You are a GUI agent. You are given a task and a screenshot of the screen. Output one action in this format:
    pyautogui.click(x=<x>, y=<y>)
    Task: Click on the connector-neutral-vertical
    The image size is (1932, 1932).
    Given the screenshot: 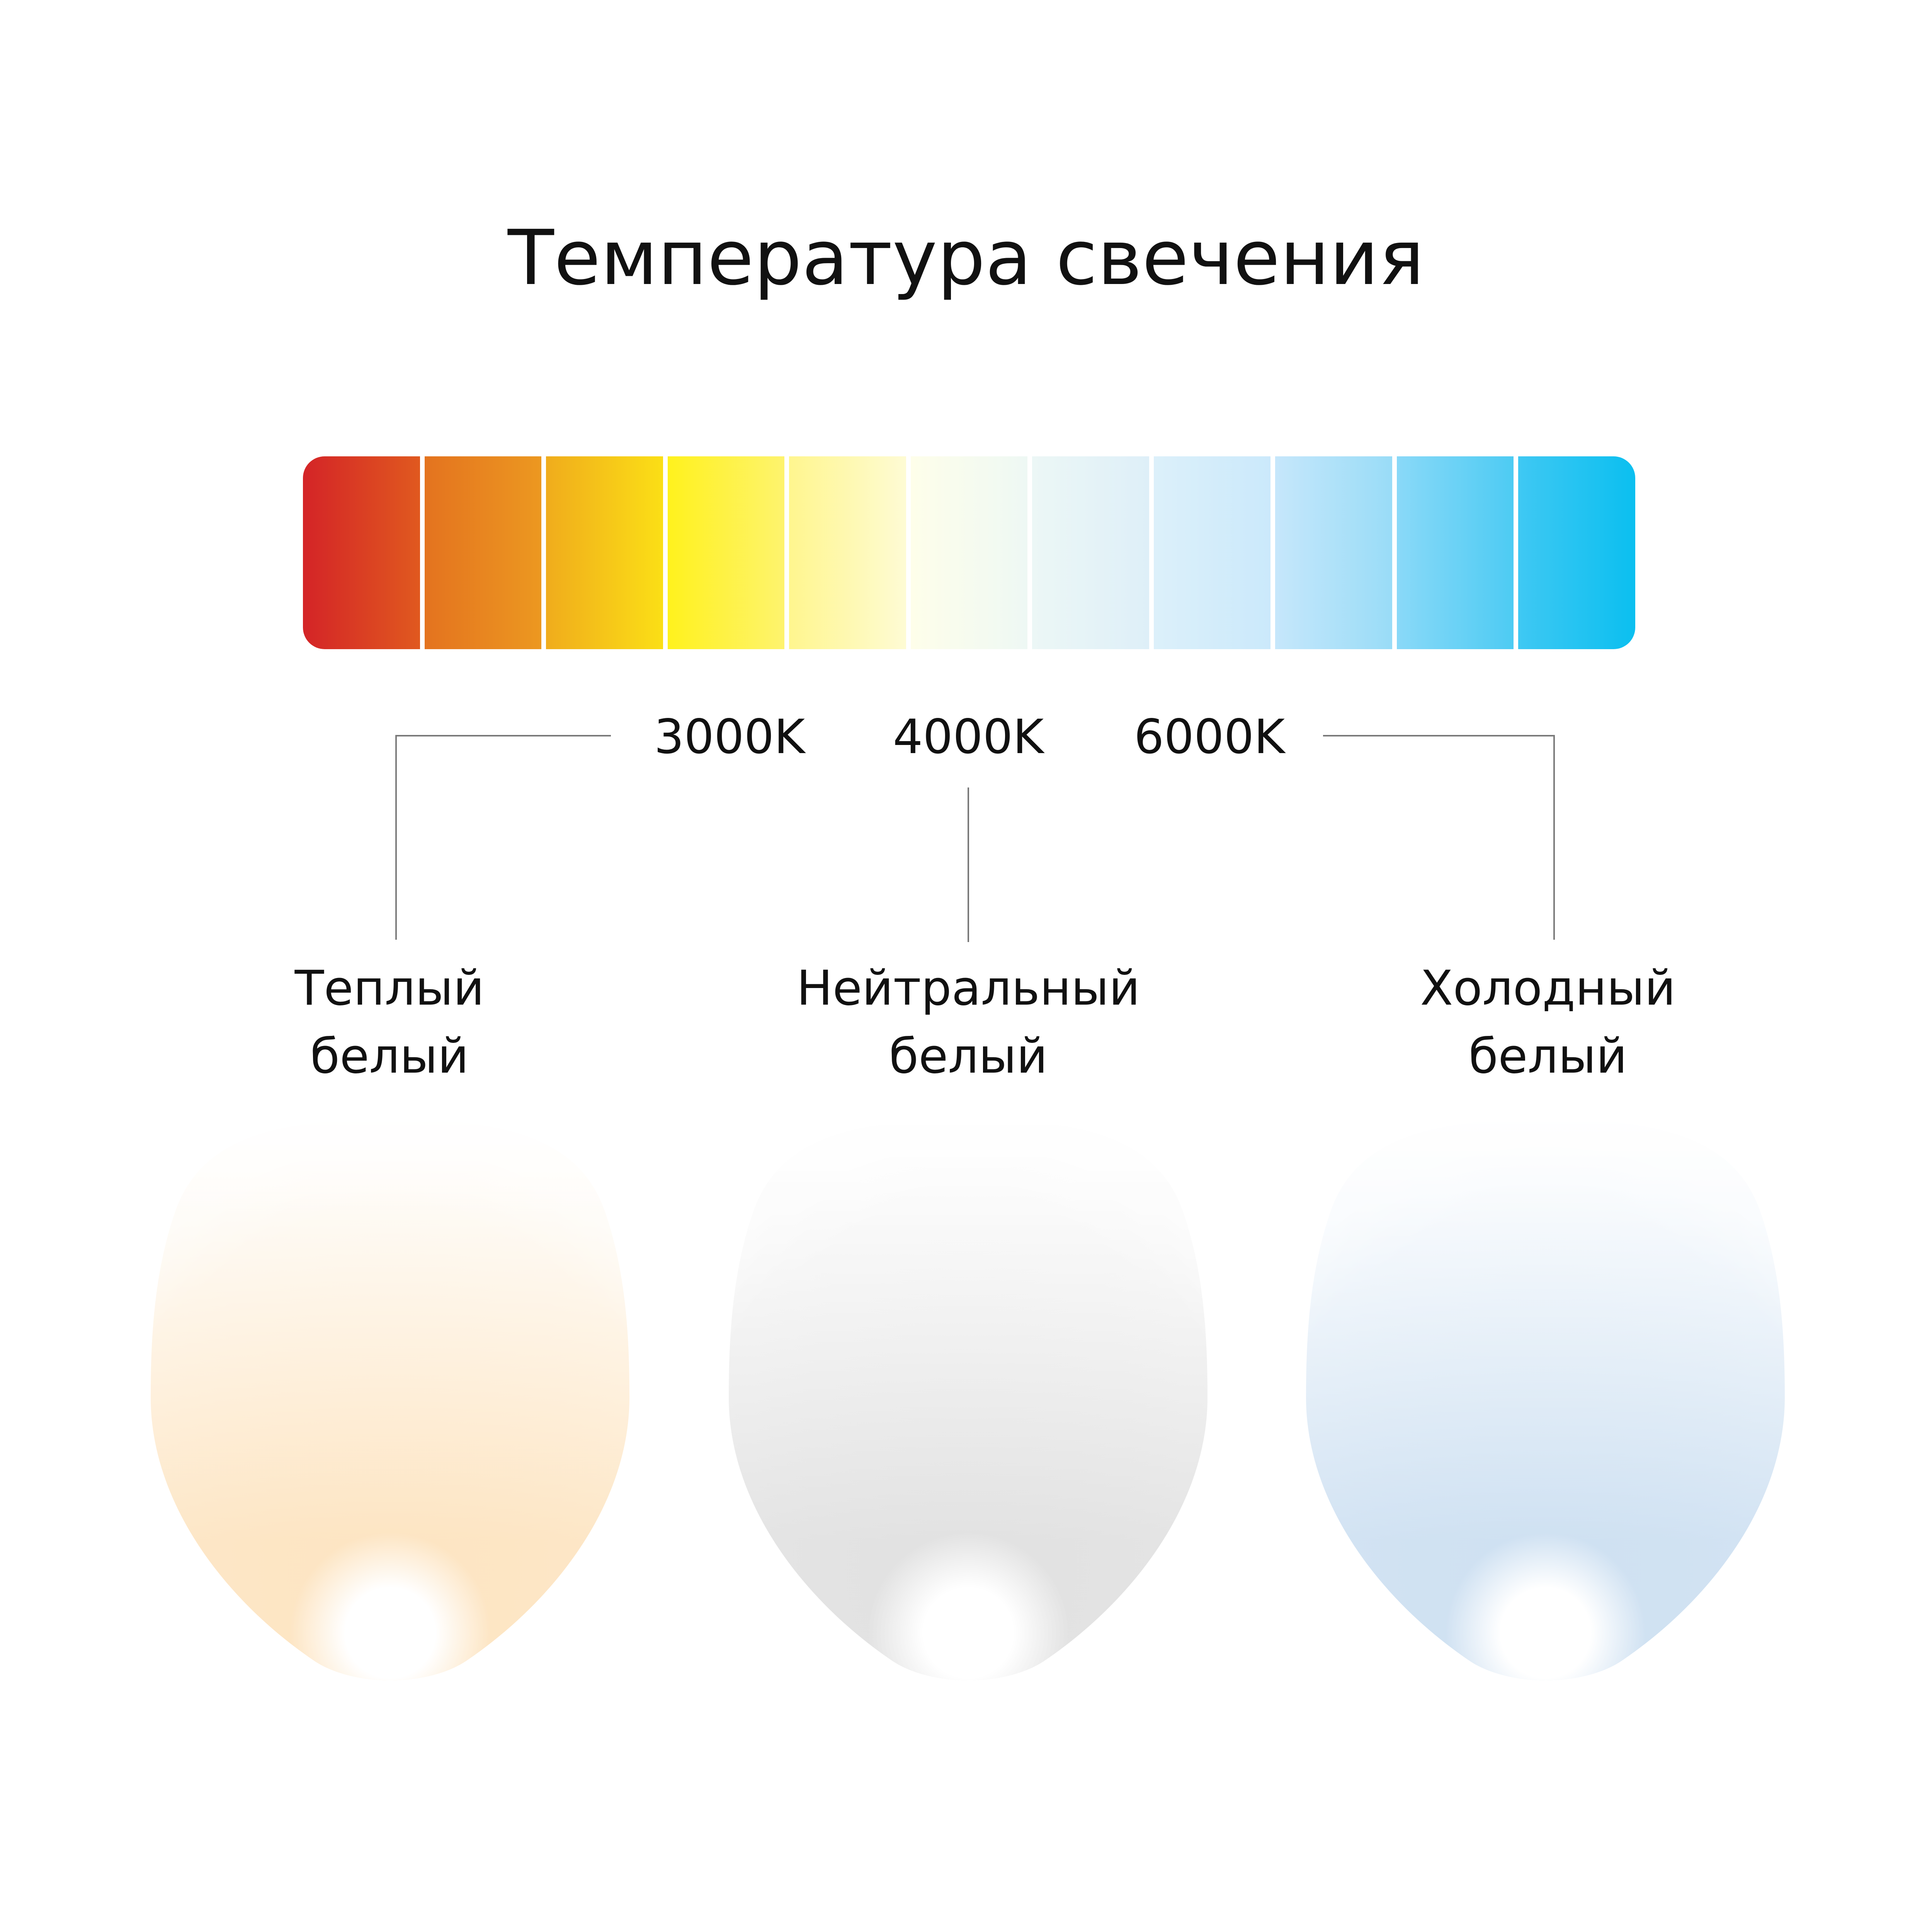 What is the action you would take?
    pyautogui.click(x=969, y=864)
    